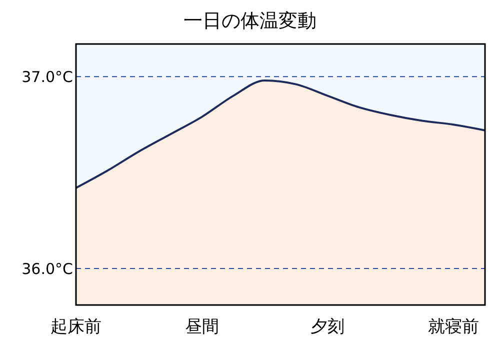 This screenshot has height=344, width=500. Describe the element at coordinates (201, 327) in the screenshot. I see `x-tick-label: 昼間` at that location.